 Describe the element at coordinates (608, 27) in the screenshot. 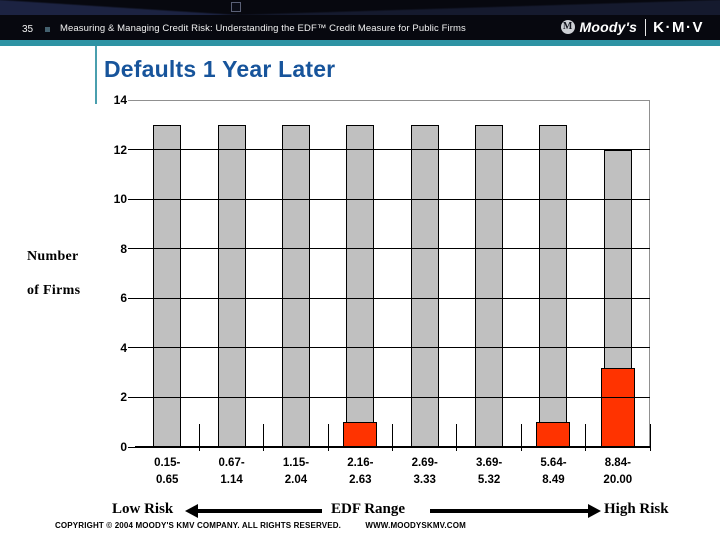

I see `moodys-wordmark: Moody's` at that location.